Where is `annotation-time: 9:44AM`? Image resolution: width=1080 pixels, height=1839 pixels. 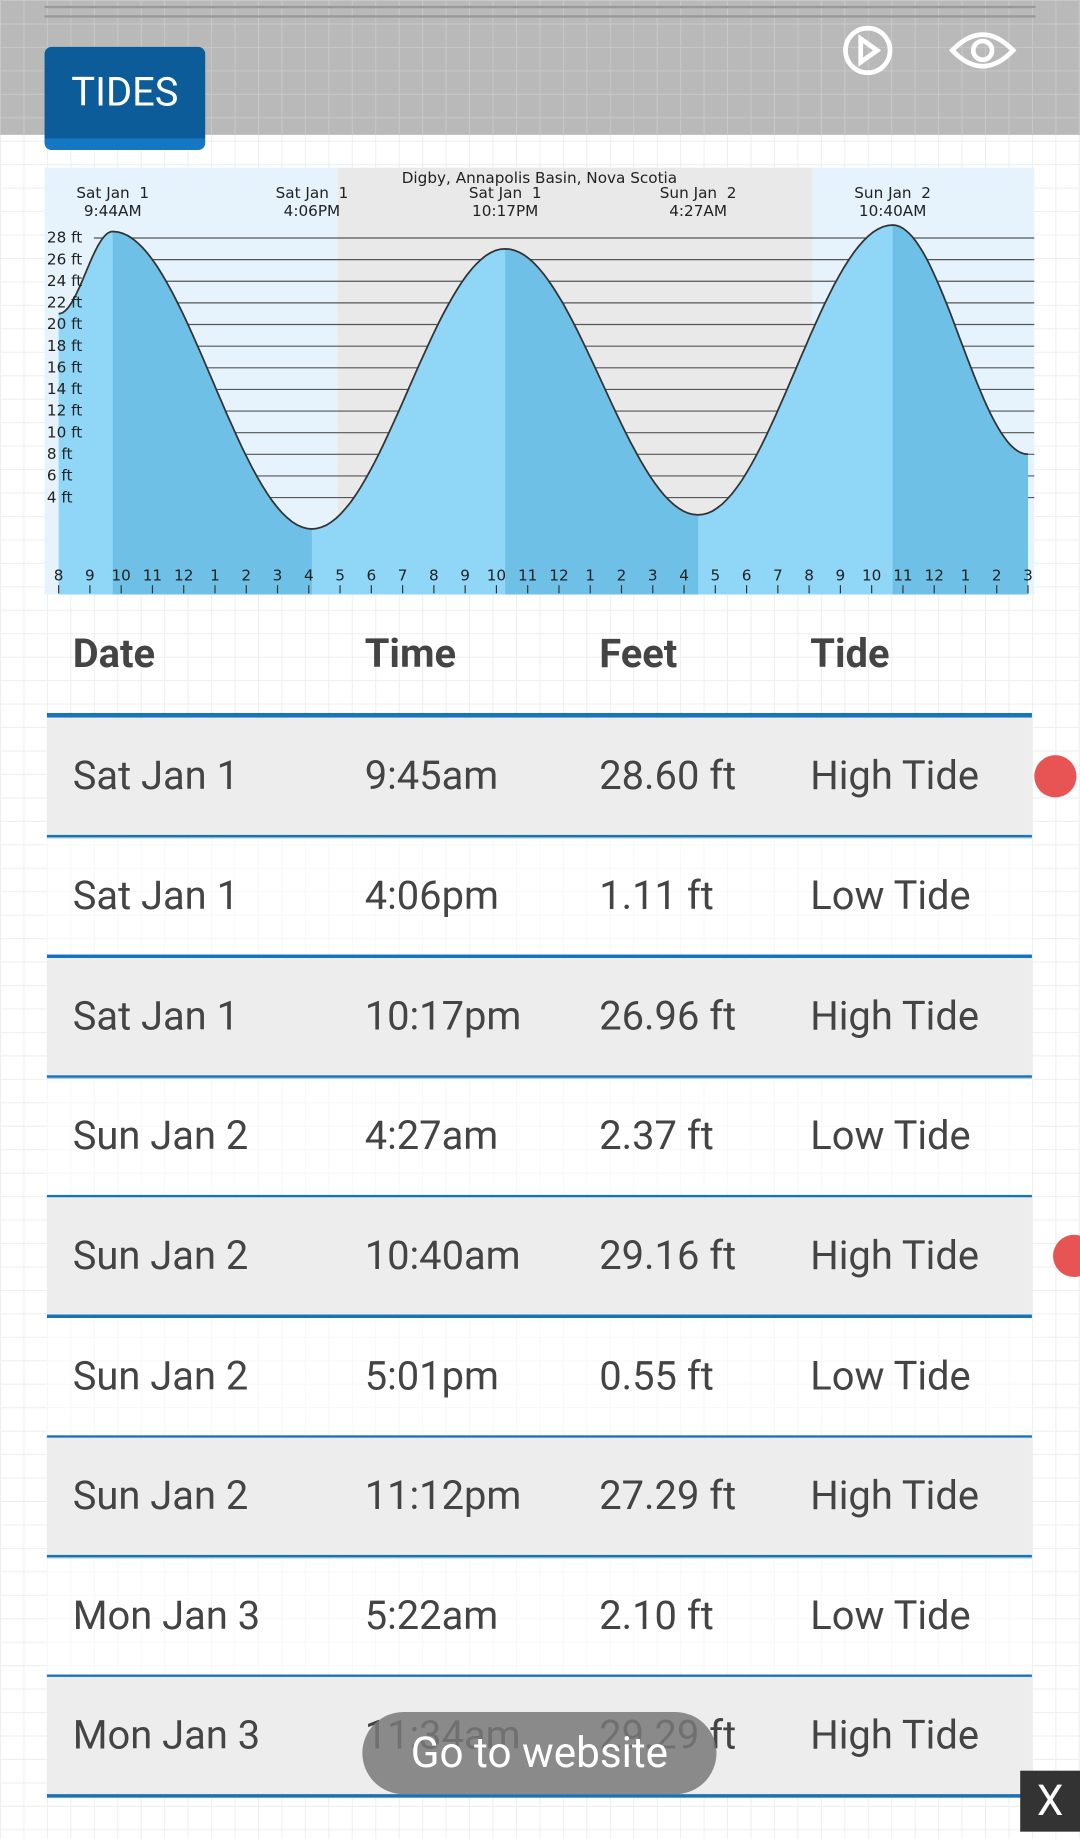
annotation-time: 9:44AM is located at coordinates (113, 211).